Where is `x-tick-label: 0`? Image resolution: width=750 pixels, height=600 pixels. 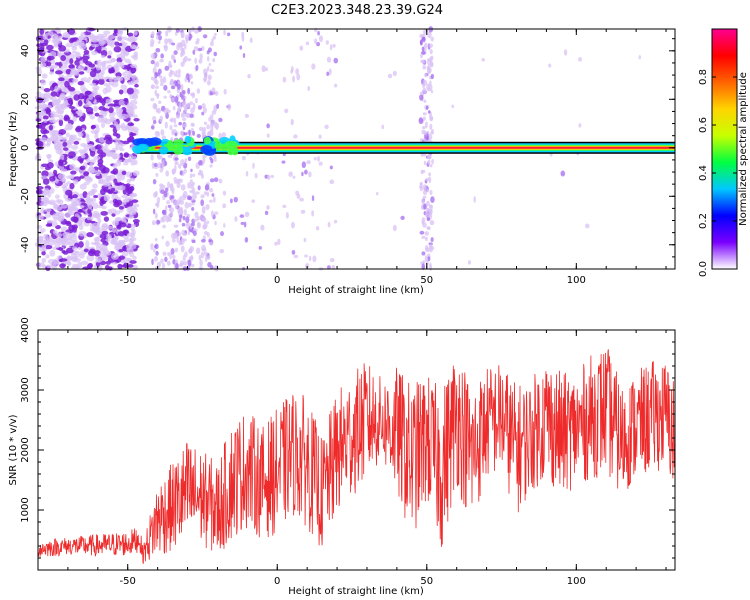
x-tick-label: 0 is located at coordinates (277, 280).